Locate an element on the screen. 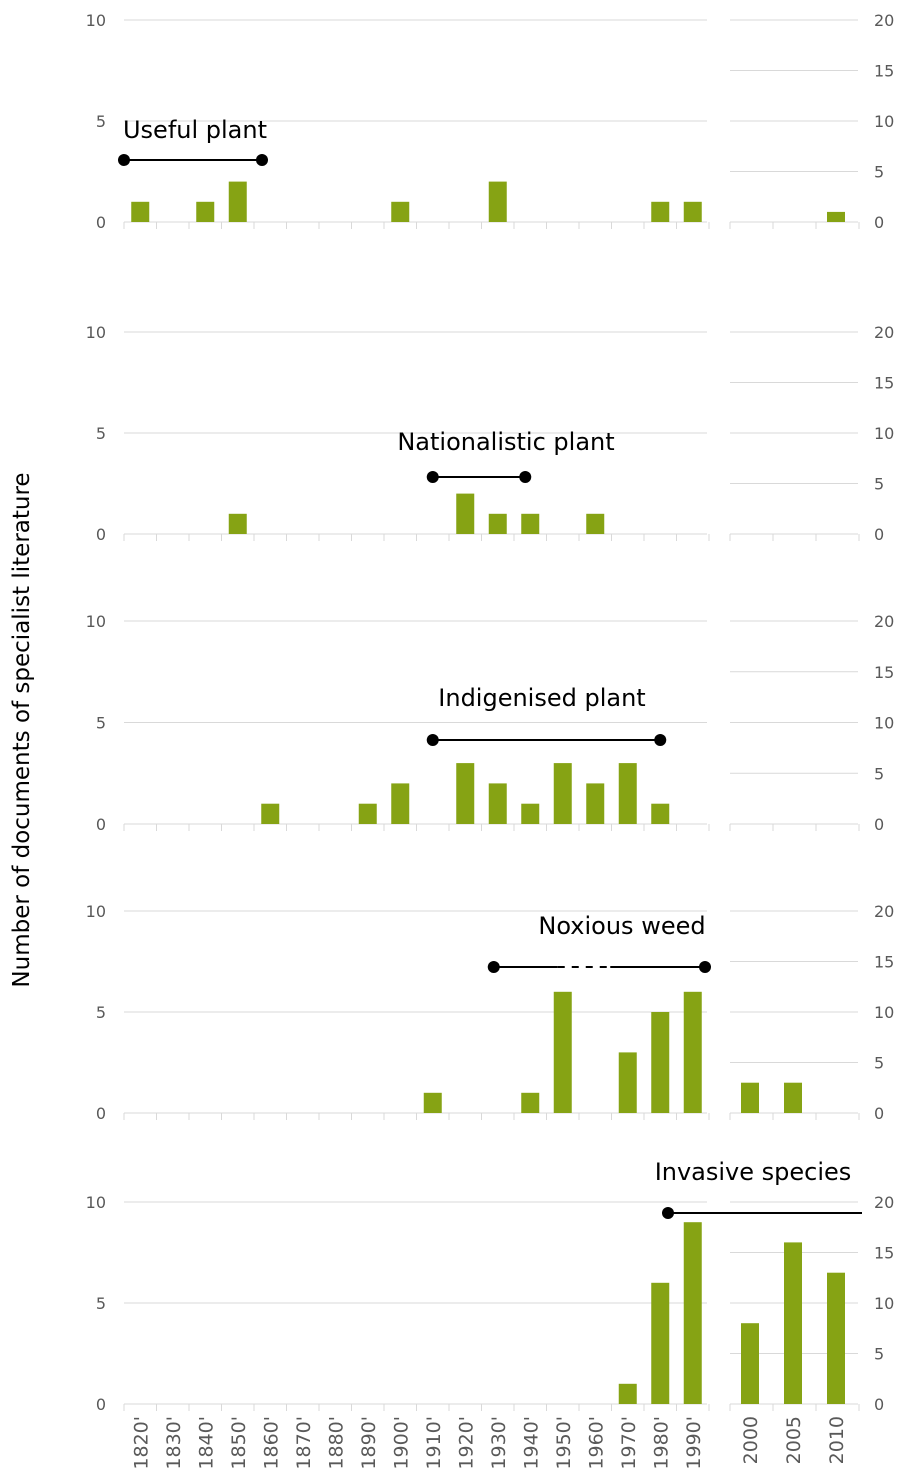 This screenshot has height=1484, width=902. panel-4: 0 5 10 0 5 10 15 20 Noxious weed is located at coordinates (490, 1012).